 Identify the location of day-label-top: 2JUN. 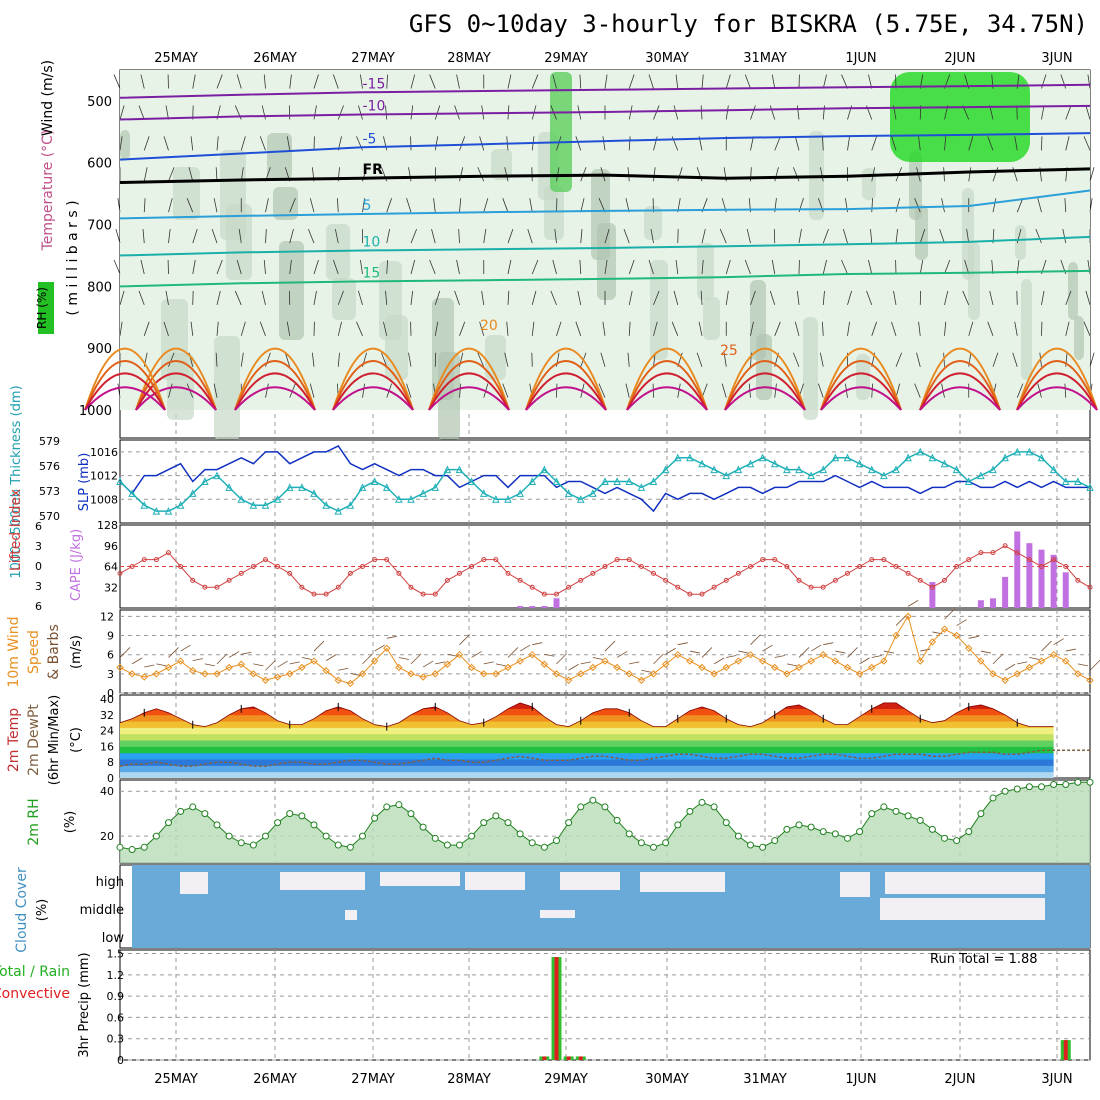
(959, 58).